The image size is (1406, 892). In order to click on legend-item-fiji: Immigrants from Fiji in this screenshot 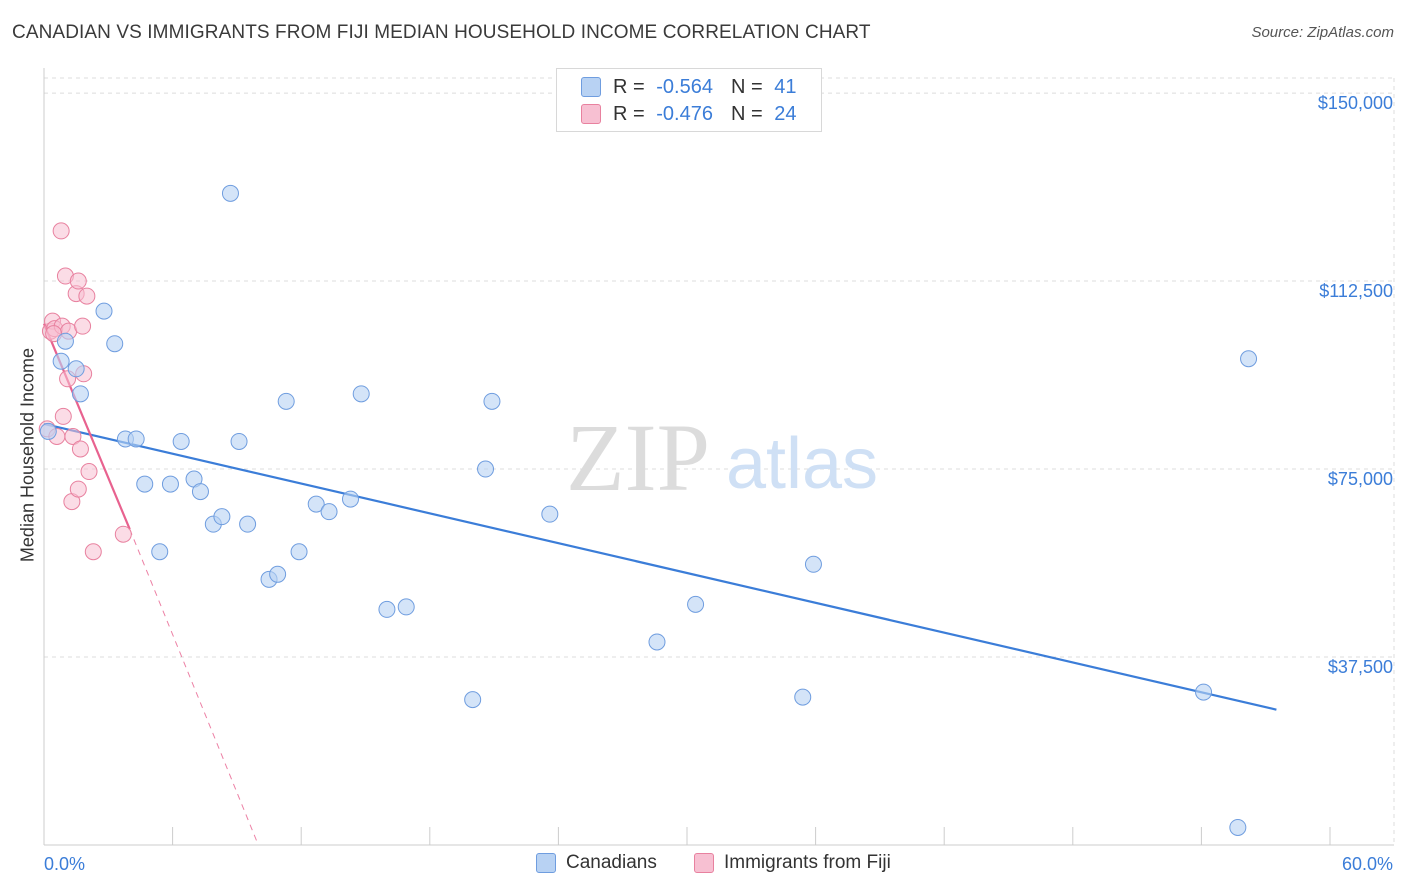, I will do `click(792, 863)`.